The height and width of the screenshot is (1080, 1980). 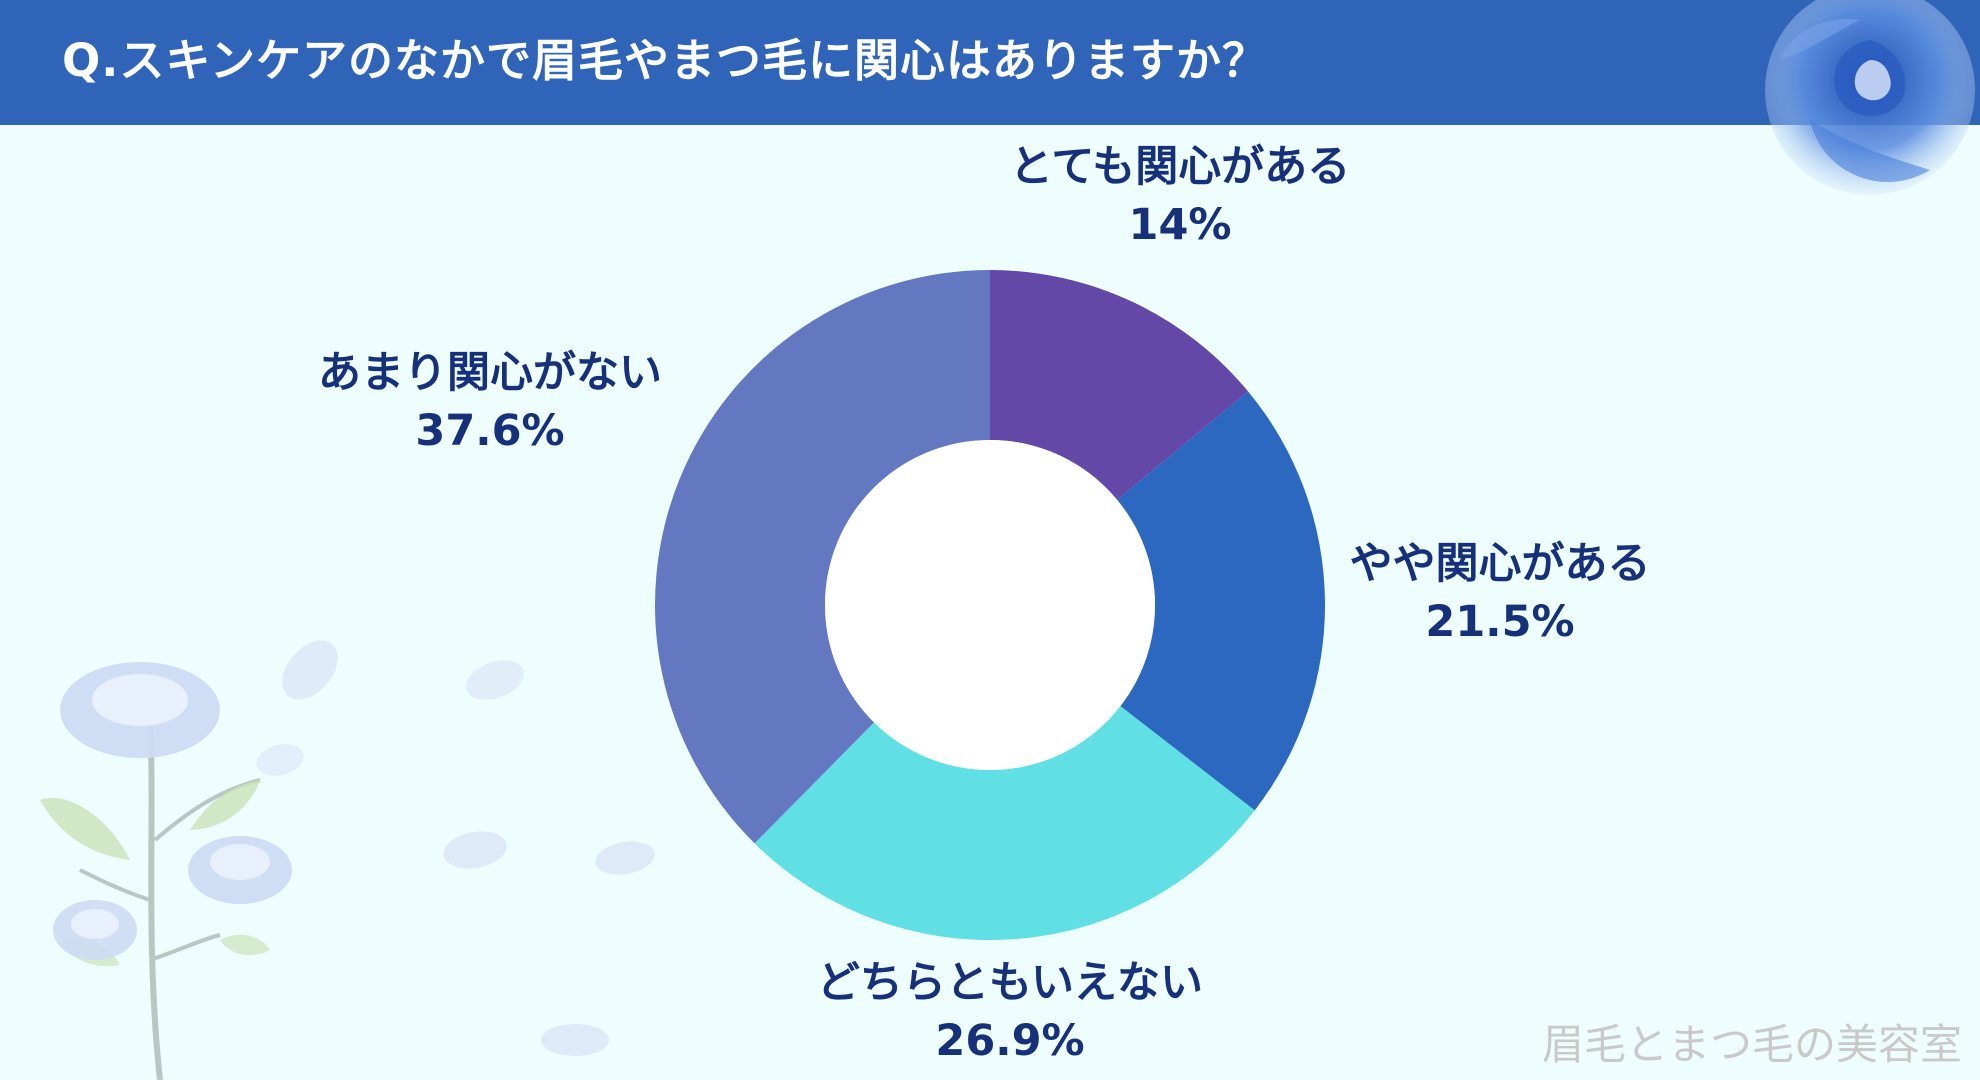 What do you see at coordinates (490, 402) in the screenshot?
I see `slice-label-not-very-interested: あまり関心がない 37.6%` at bounding box center [490, 402].